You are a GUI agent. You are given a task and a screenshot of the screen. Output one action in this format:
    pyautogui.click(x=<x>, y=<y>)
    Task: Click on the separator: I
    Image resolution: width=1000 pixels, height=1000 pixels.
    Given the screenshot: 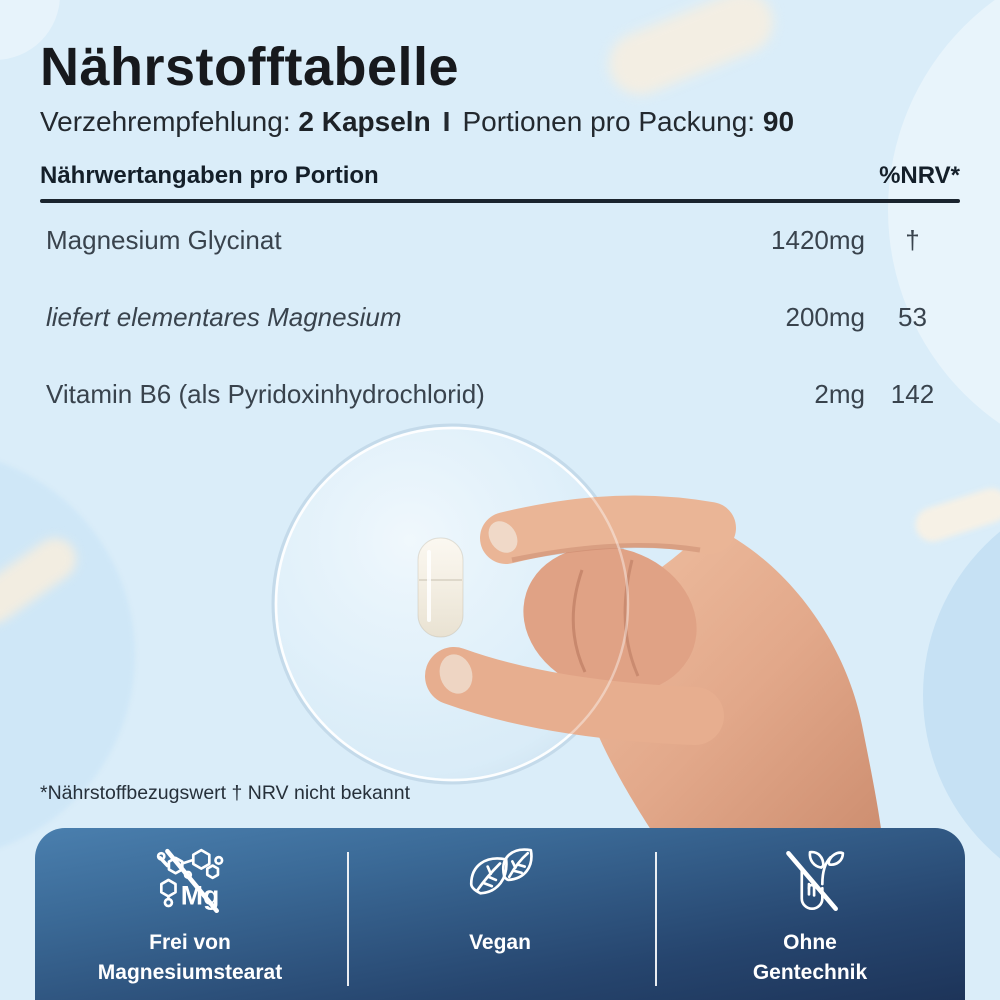 What is the action you would take?
    pyautogui.click(x=446, y=121)
    